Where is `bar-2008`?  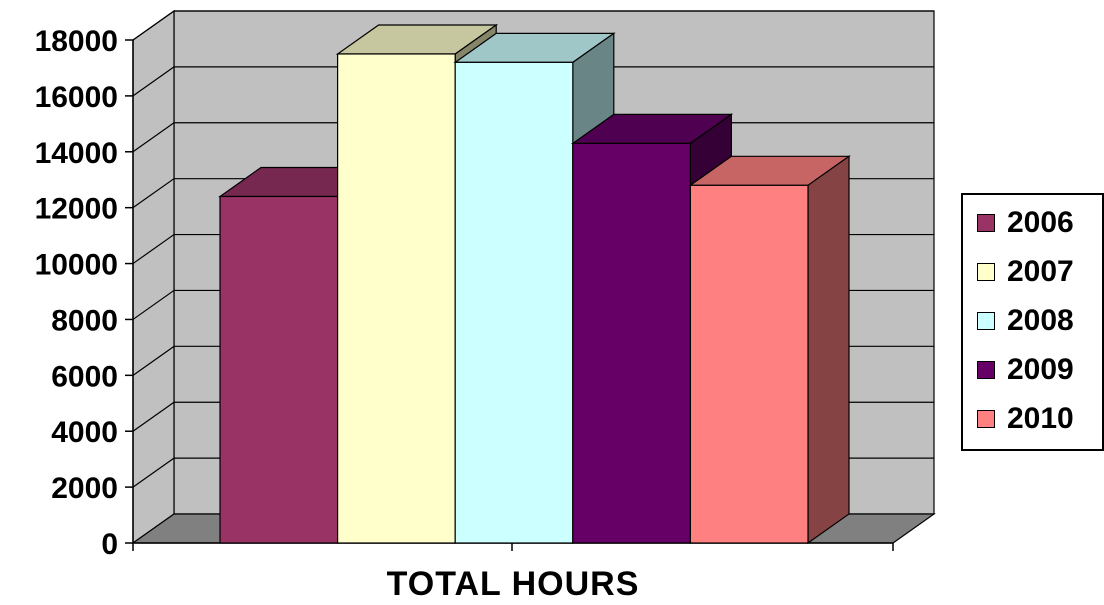
bar-2008 is located at coordinates (514, 302).